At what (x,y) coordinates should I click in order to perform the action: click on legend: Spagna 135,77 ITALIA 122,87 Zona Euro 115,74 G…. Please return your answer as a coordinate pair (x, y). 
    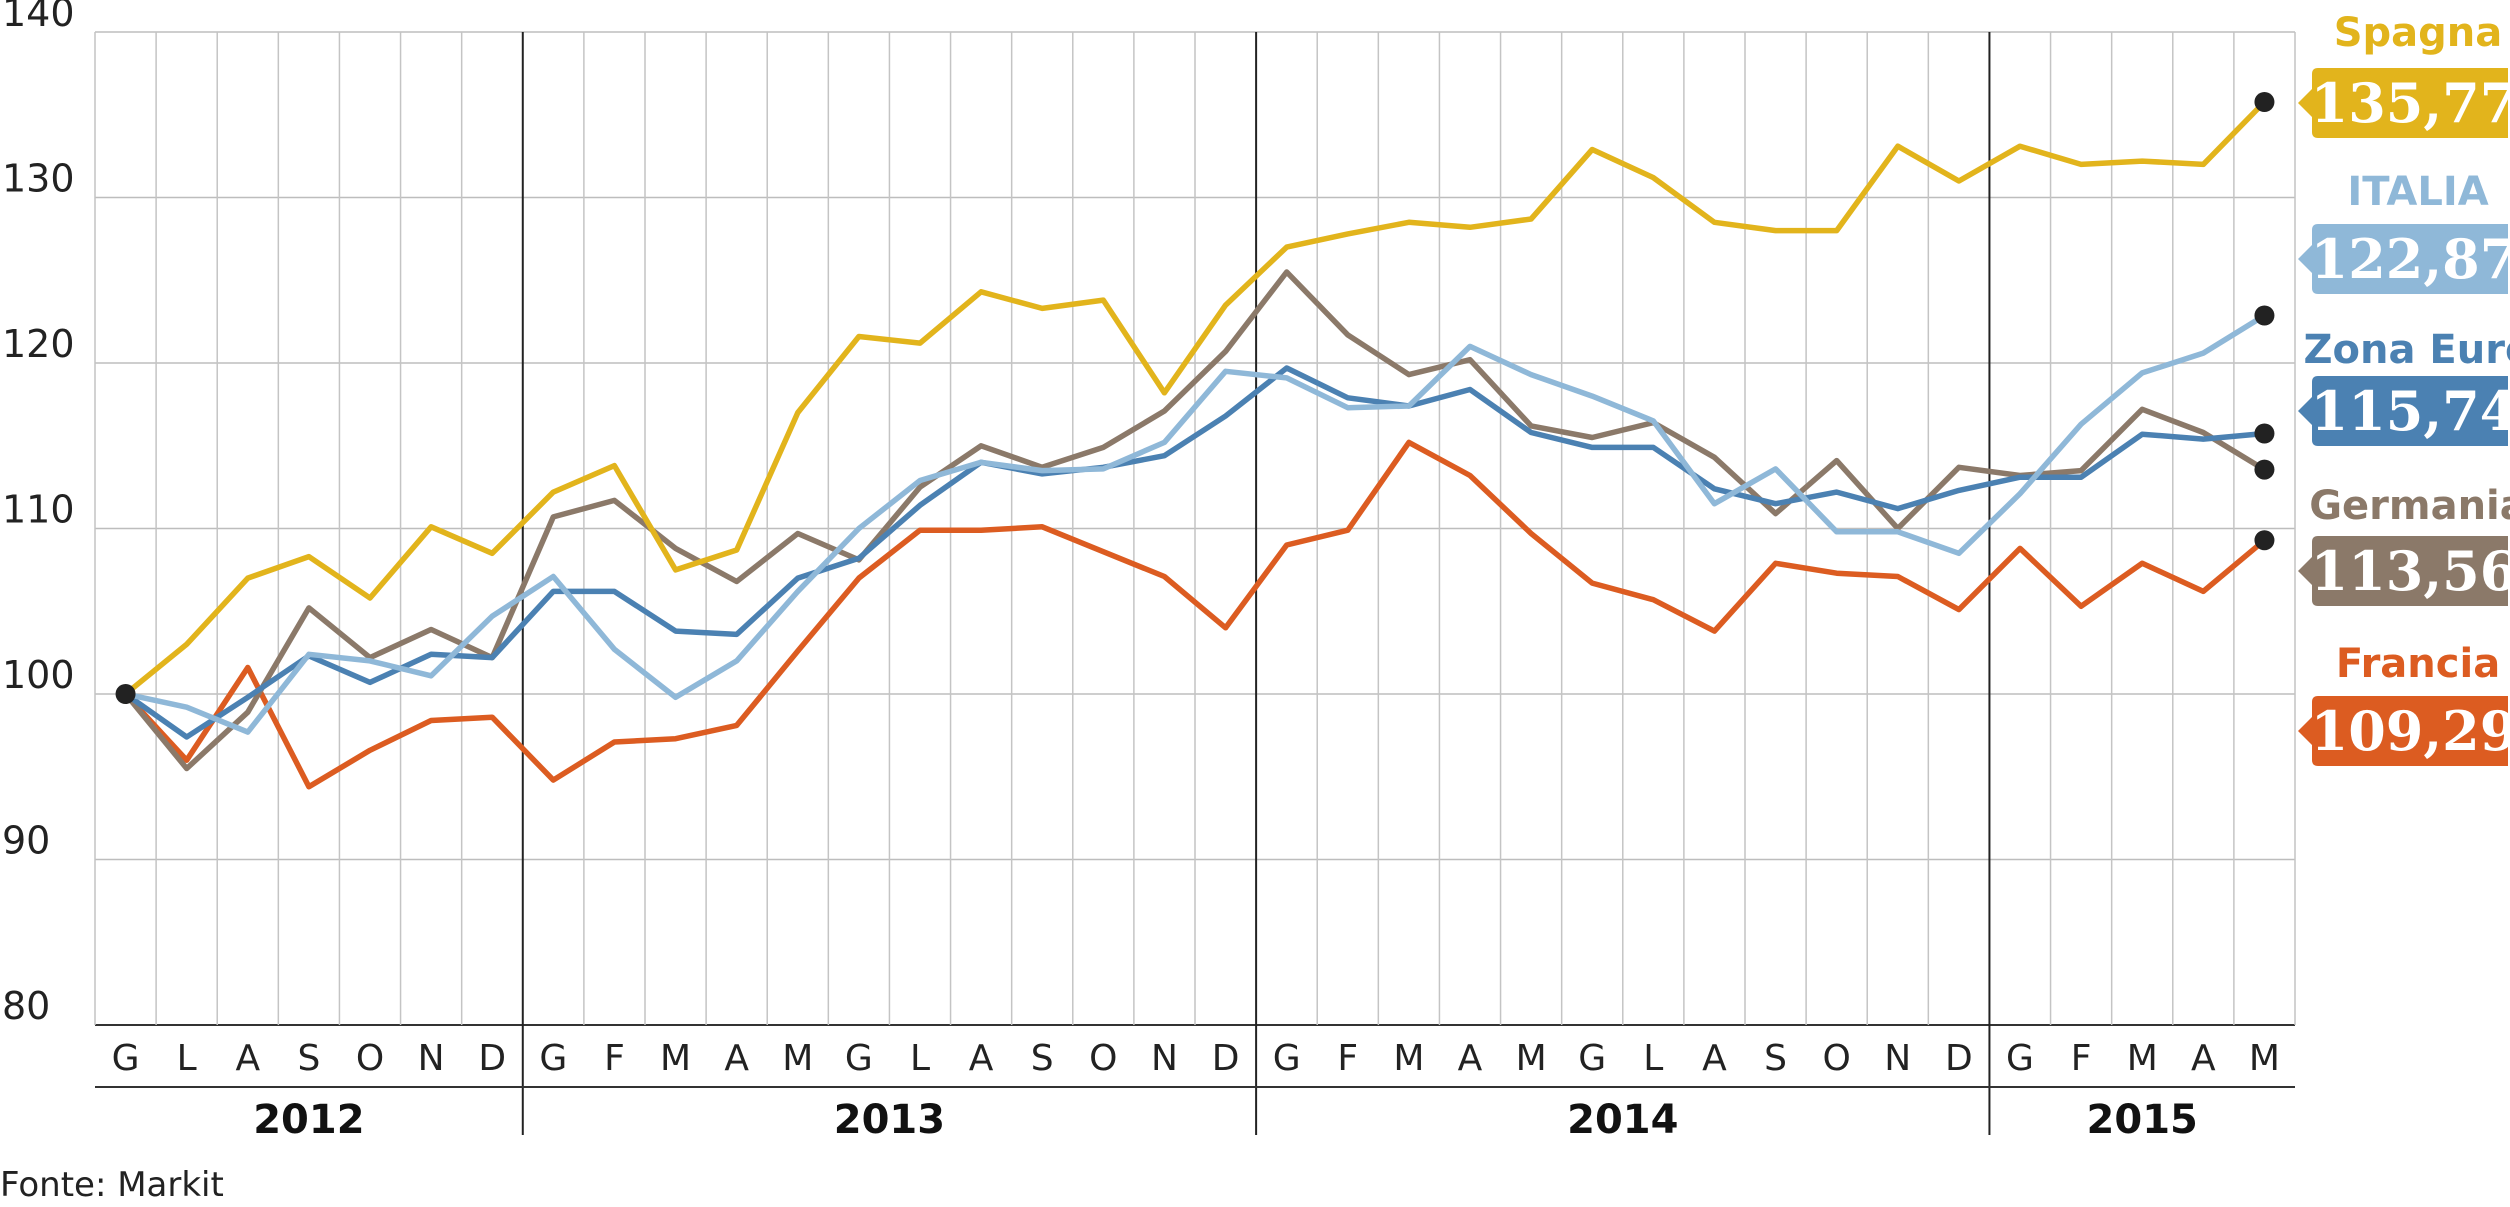
    Looking at the image, I should click on (2404, 388).